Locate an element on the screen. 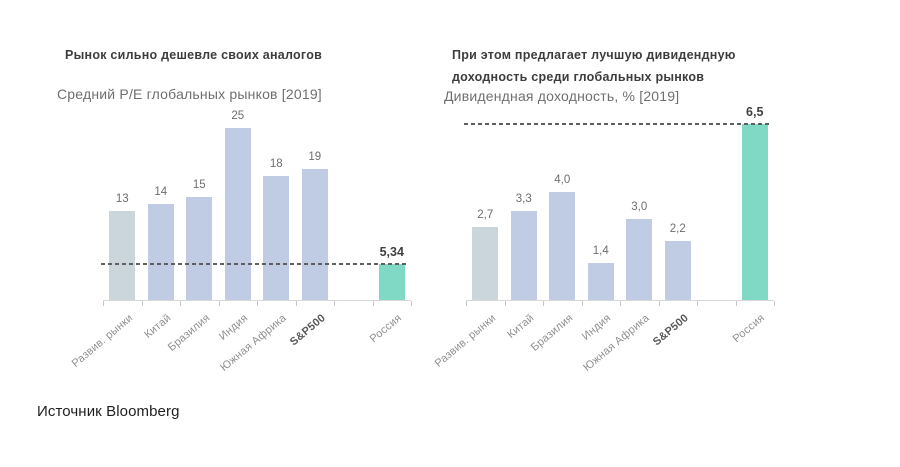 This screenshot has height=467, width=900. value-label-4: 3,0 is located at coordinates (639, 207).